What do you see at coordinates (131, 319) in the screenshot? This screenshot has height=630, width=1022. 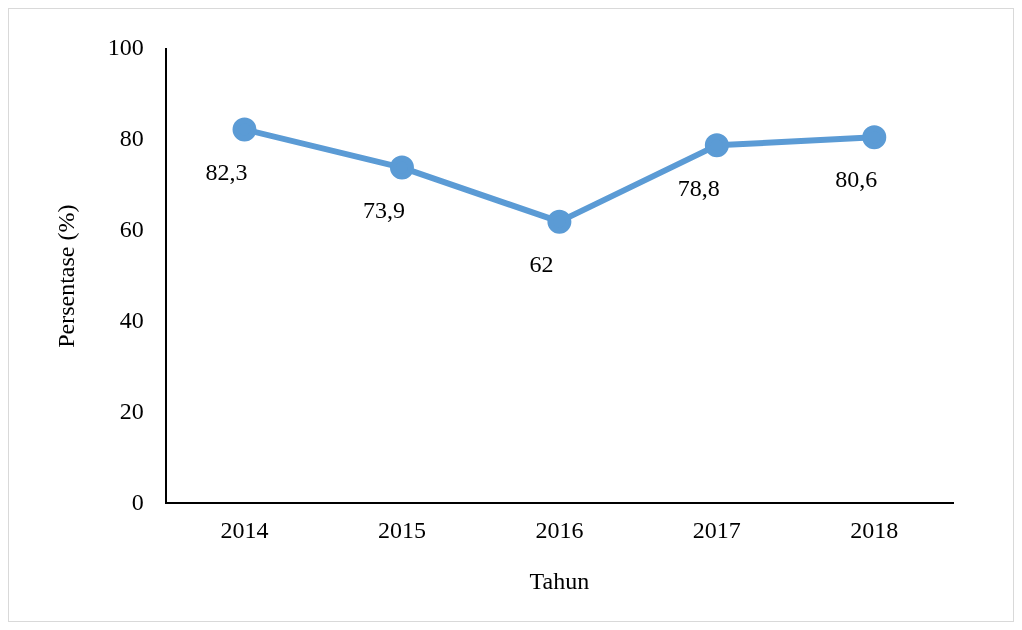 I see `y-tick-label: 40` at bounding box center [131, 319].